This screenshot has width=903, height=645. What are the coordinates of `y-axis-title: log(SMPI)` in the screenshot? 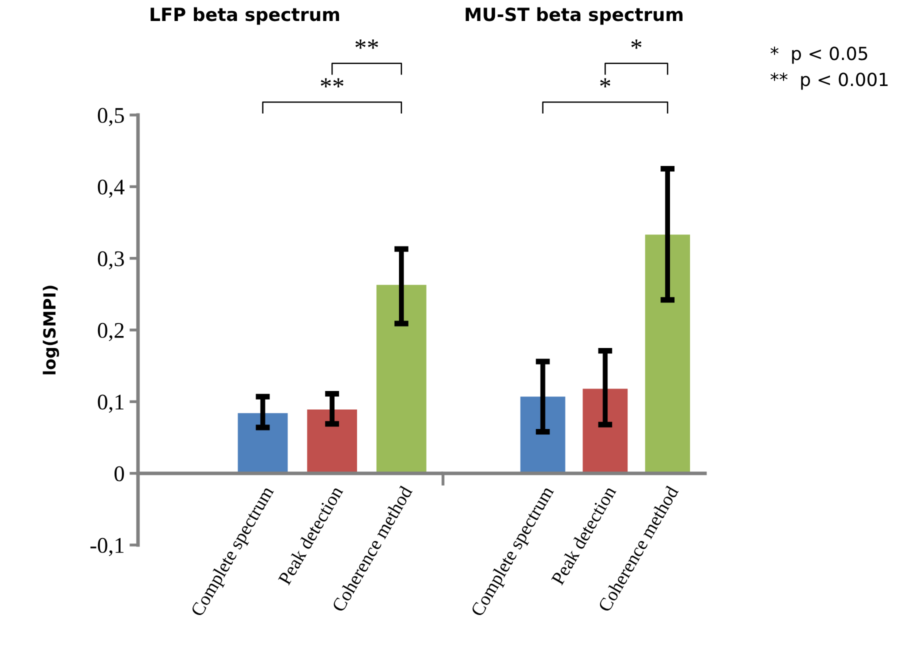 It's located at (51, 330).